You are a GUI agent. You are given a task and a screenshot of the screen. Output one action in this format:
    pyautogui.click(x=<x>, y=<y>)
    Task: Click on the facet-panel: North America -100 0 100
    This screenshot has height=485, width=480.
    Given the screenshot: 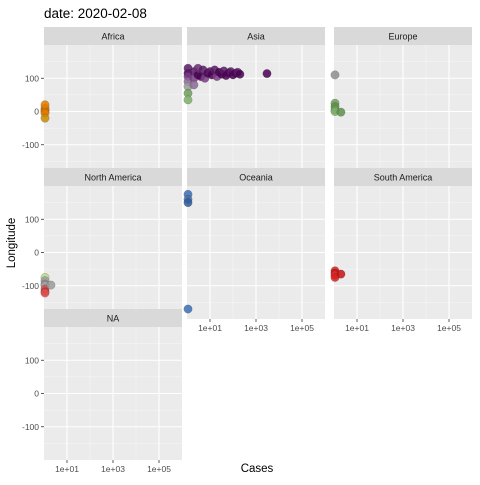 What is the action you would take?
    pyautogui.click(x=102, y=243)
    